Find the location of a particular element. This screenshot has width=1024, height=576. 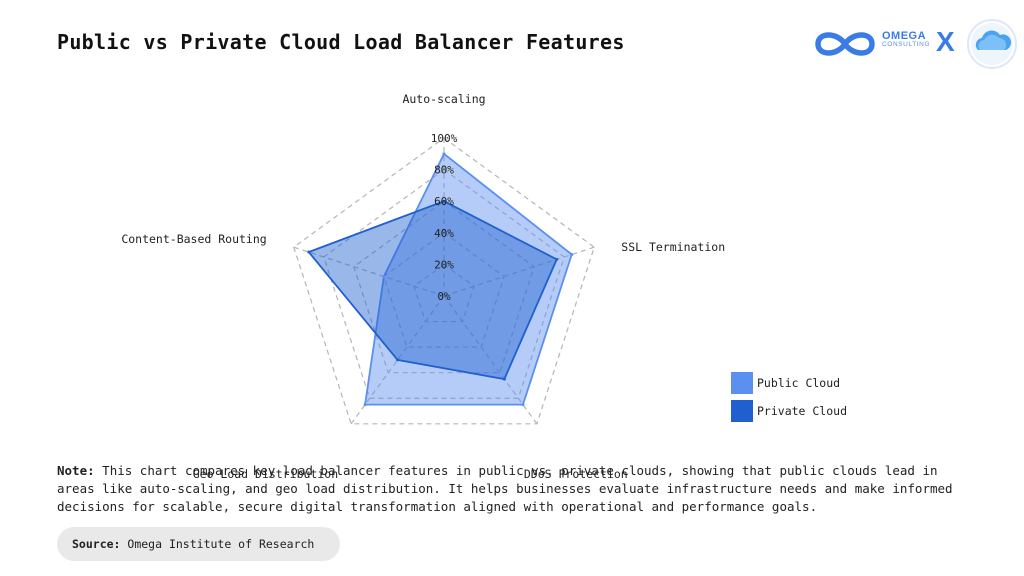

axis-label: Auto-scaling is located at coordinates (443, 99).